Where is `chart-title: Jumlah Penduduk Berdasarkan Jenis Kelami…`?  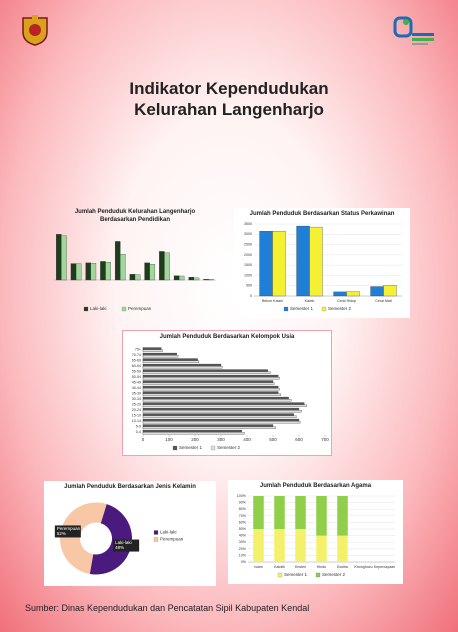 chart-title: Jumlah Penduduk Berdasarkan Jenis Kelami… is located at coordinates (130, 487).